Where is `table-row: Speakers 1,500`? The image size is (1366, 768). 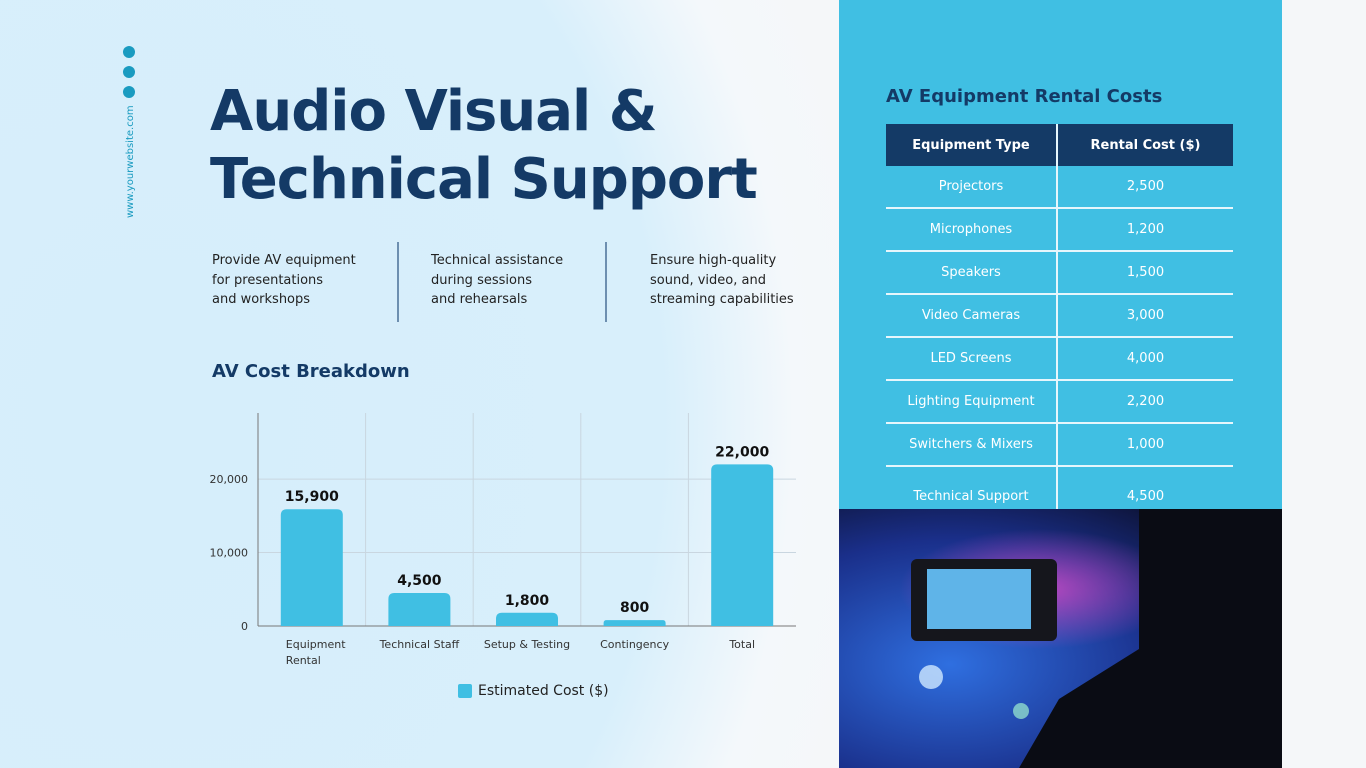 table-row: Speakers 1,500 is located at coordinates (1059, 273).